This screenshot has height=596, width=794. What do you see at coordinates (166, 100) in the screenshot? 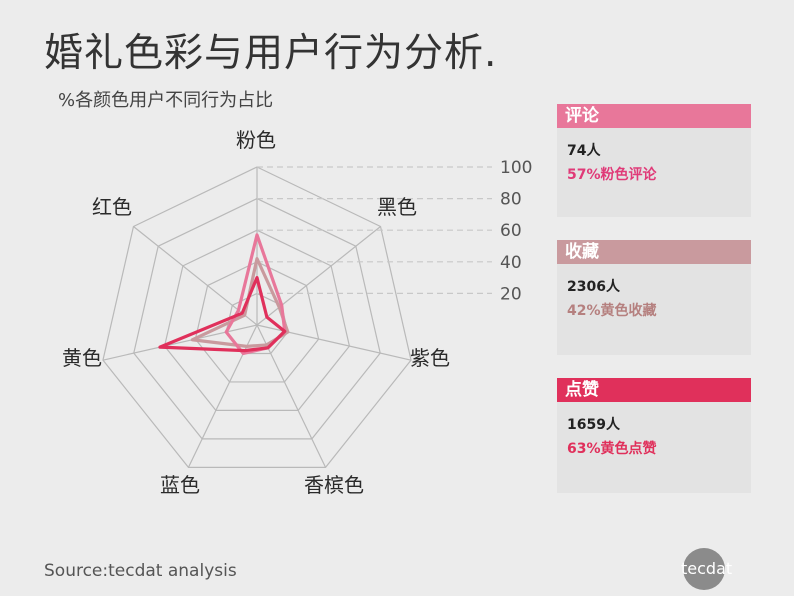
I see `chart-subtitle: %各颜色用户不同行为占比` at bounding box center [166, 100].